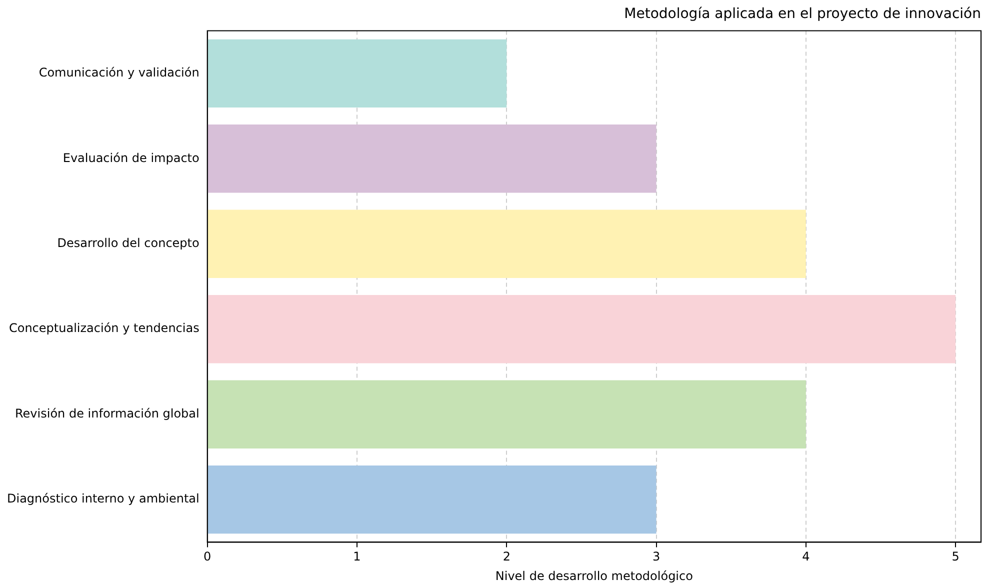 This screenshot has height=588, width=982. Describe the element at coordinates (104, 328) in the screenshot. I see `y-tick-label: Conceptualización y tendencias` at that location.